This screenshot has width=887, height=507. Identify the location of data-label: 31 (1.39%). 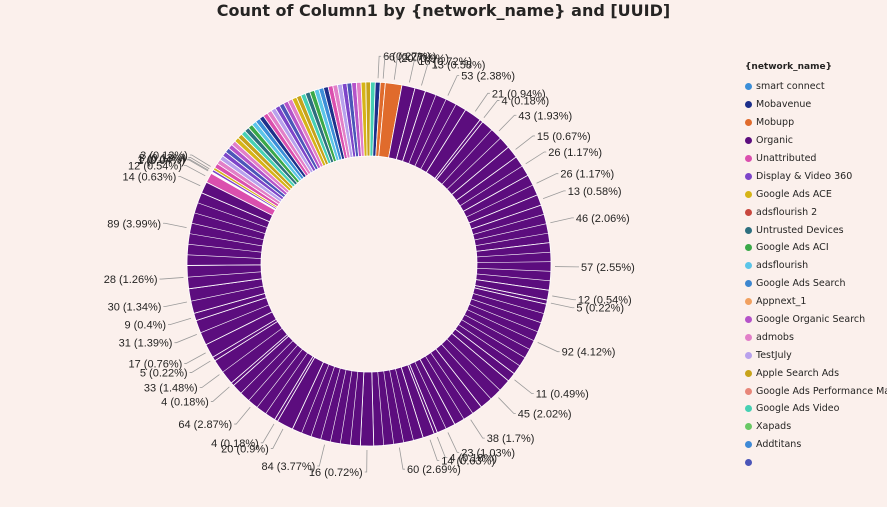
(146, 344).